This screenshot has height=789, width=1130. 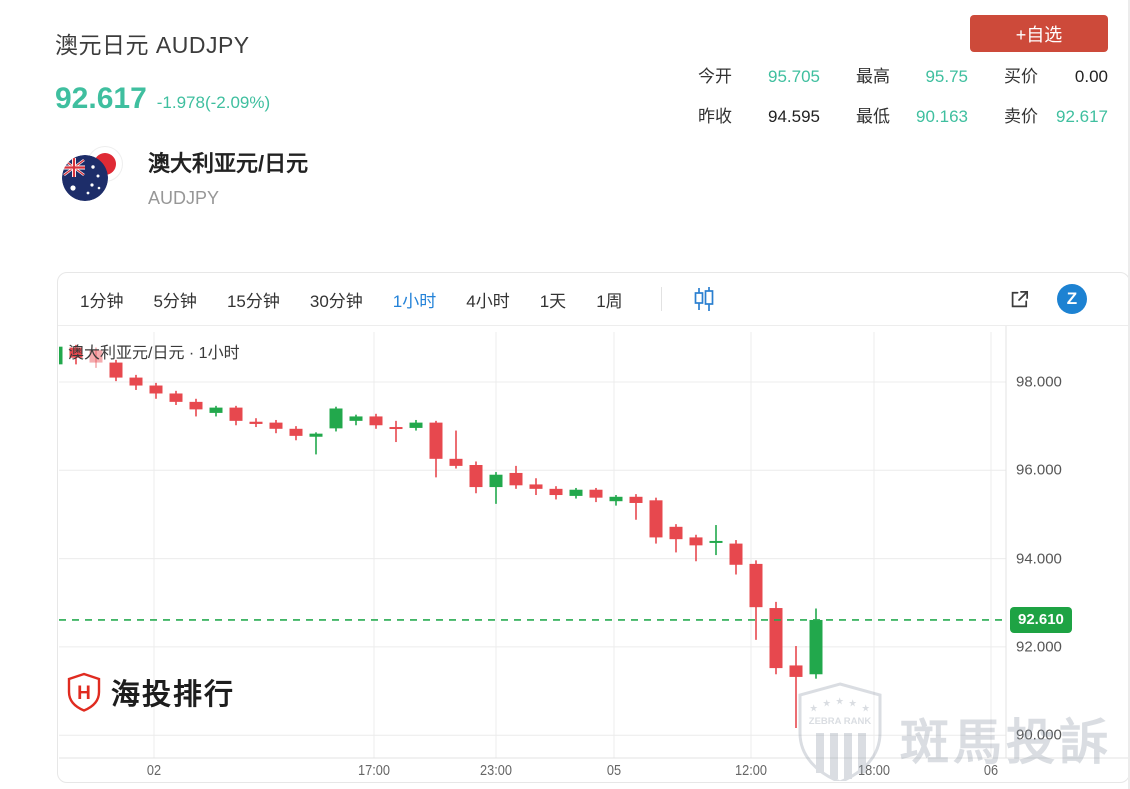 What do you see at coordinates (1021, 76) in the screenshot?
I see `stat-label: 买价` at bounding box center [1021, 76].